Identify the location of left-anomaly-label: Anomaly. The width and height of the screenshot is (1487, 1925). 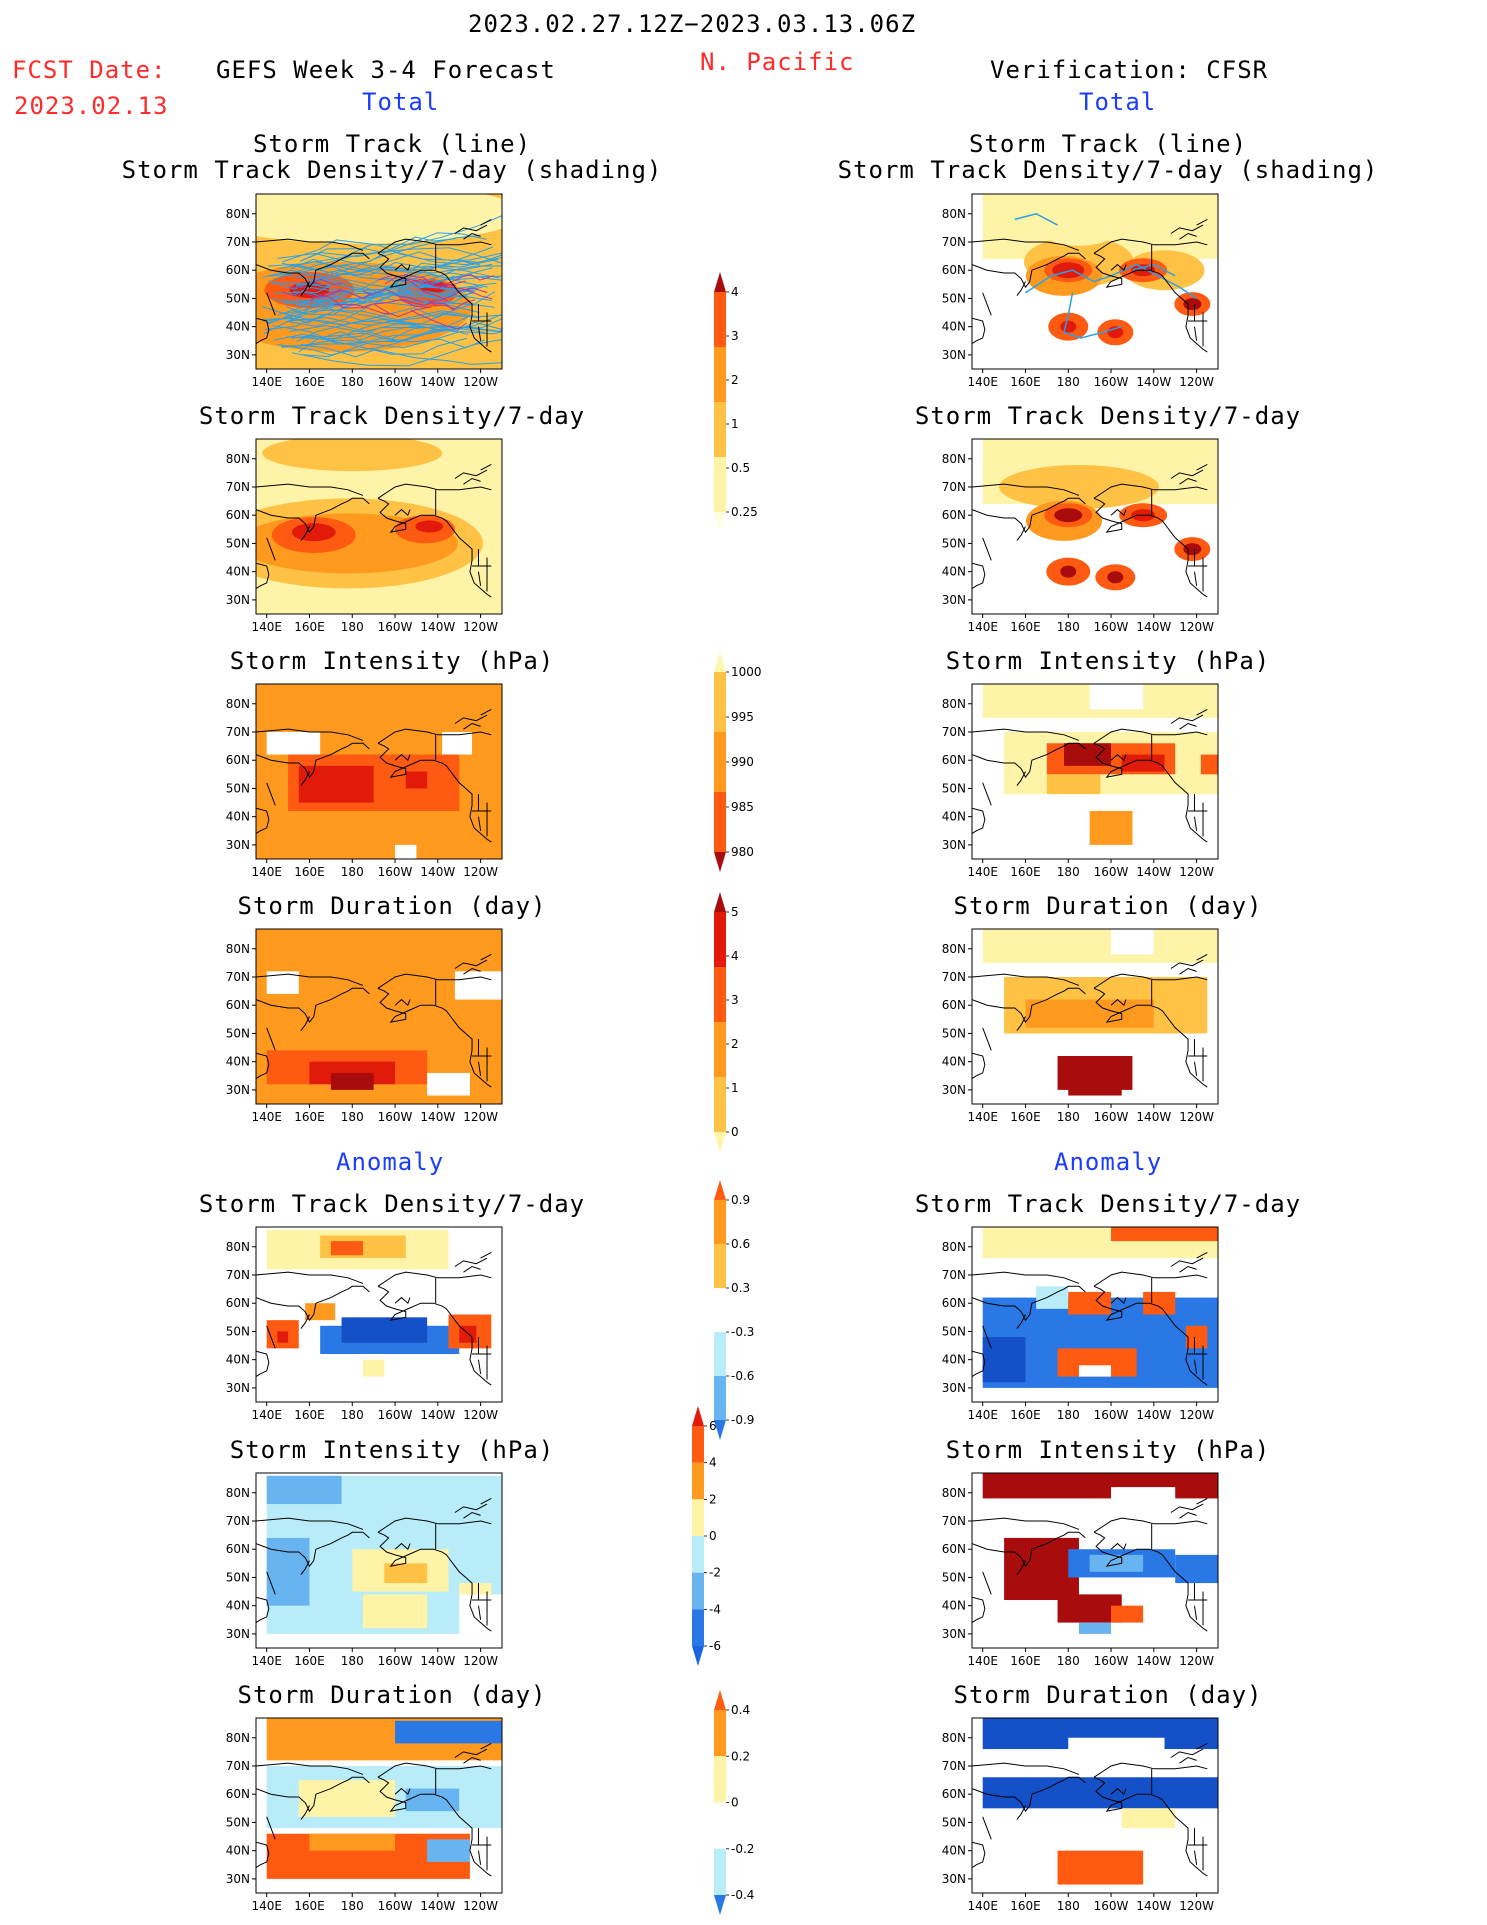
(390, 1162).